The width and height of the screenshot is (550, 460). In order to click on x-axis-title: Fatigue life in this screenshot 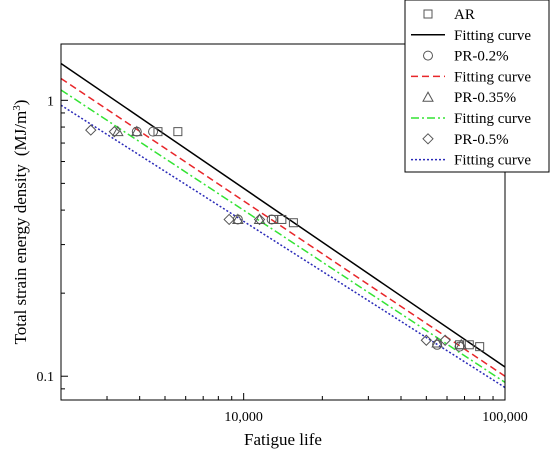, I will do `click(283, 439)`.